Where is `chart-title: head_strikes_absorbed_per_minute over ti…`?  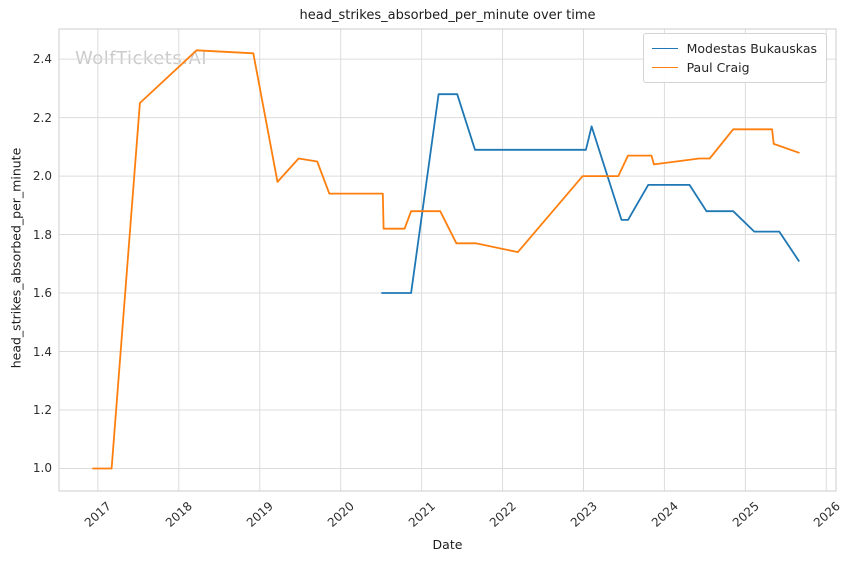
chart-title: head_strikes_absorbed_per_minute over ti… is located at coordinates (447, 15).